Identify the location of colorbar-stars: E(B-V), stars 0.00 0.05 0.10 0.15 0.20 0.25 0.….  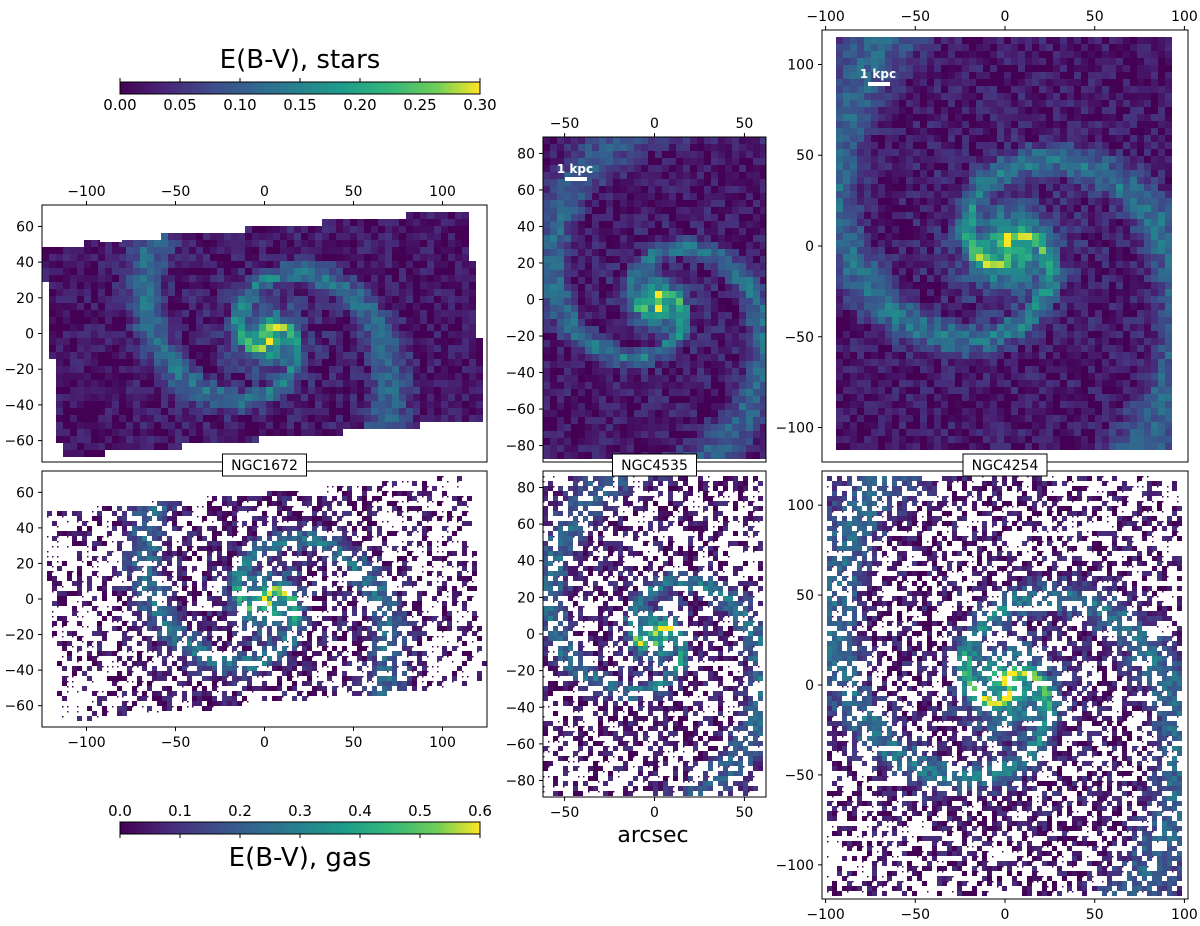
(299, 79).